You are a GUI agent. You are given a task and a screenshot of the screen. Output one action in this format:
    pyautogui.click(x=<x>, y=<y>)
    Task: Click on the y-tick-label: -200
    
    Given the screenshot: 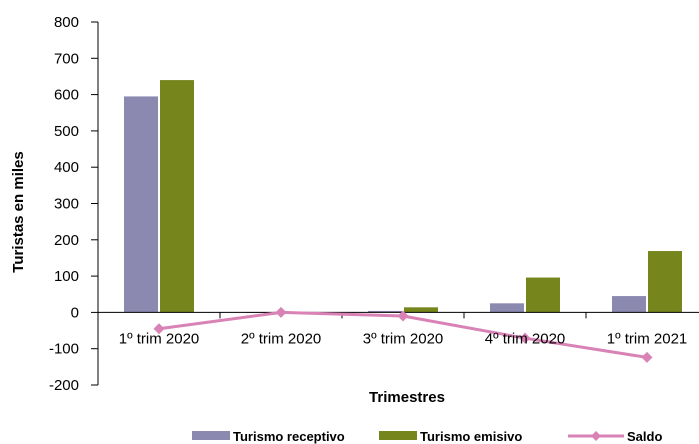 What is the action you would take?
    pyautogui.click(x=64, y=385)
    